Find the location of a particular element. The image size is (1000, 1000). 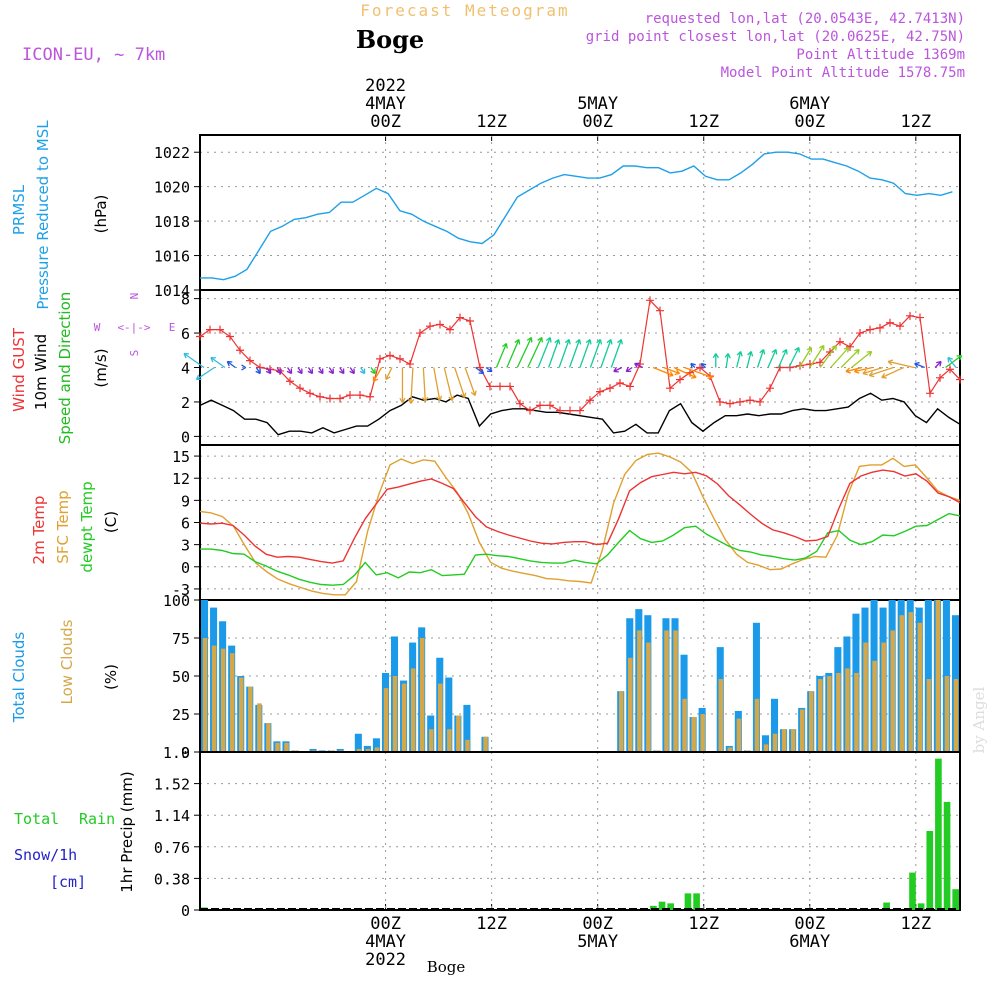

time-label-bottom: 00Z is located at coordinates (385, 924).